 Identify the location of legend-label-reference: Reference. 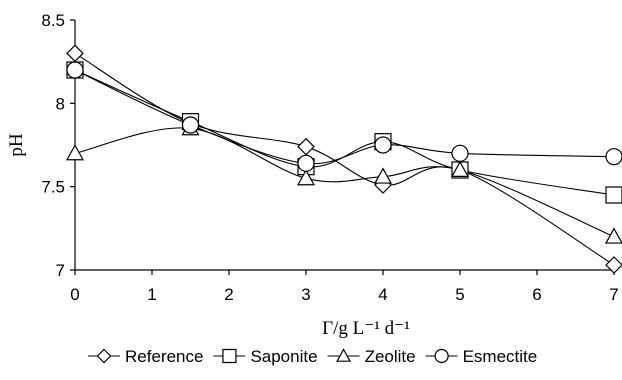
(164, 356).